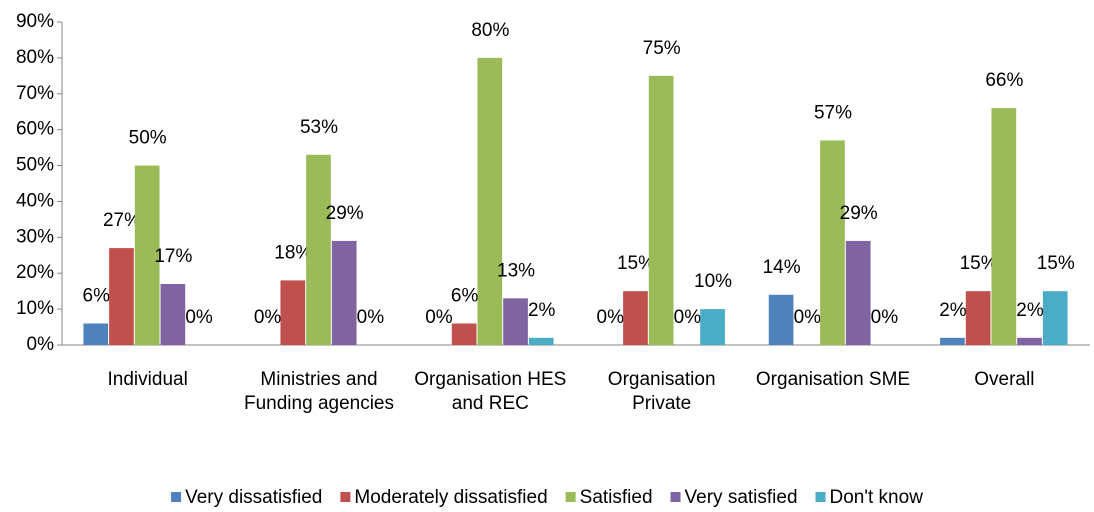 The height and width of the screenshot is (512, 1094). Describe the element at coordinates (516, 270) in the screenshot. I see `value-label: 13%` at that location.